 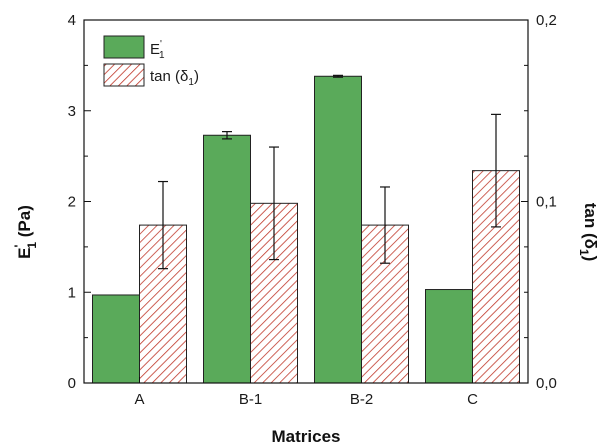 I want to click on left-tick-label: 3, so click(x=72, y=111).